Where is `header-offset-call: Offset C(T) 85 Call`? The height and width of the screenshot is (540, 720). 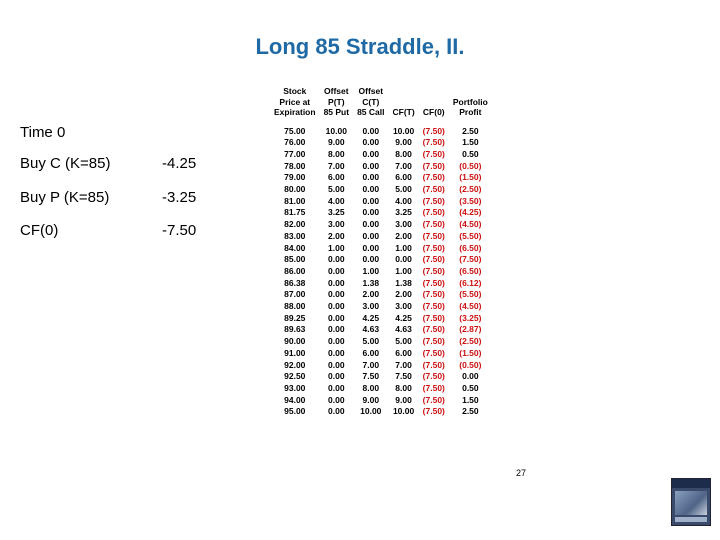 header-offset-call: Offset C(T) 85 Call is located at coordinates (371, 101).